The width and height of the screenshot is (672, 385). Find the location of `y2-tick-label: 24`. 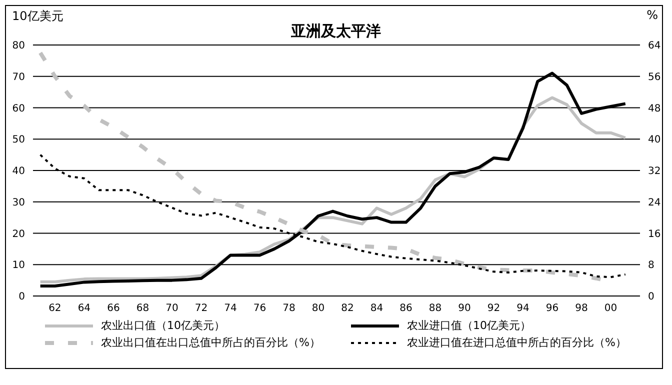

y2-tick-label: 24 is located at coordinates (654, 202).